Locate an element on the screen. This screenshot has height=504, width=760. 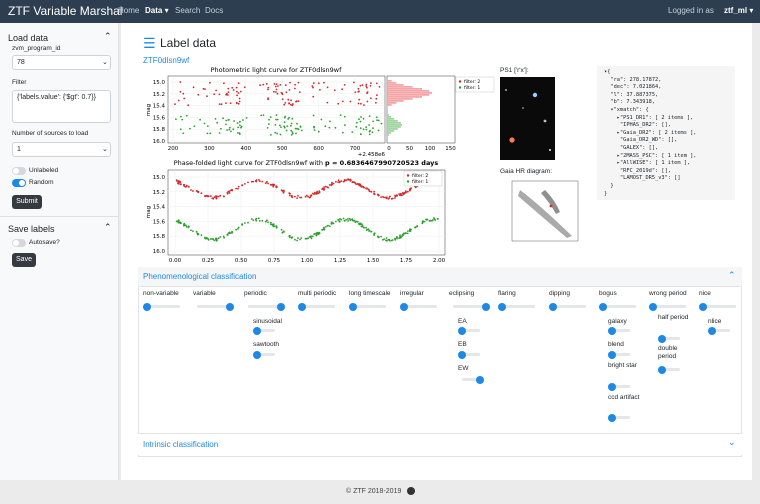
user-name: ztf_ml ▾ is located at coordinates (739, 10).